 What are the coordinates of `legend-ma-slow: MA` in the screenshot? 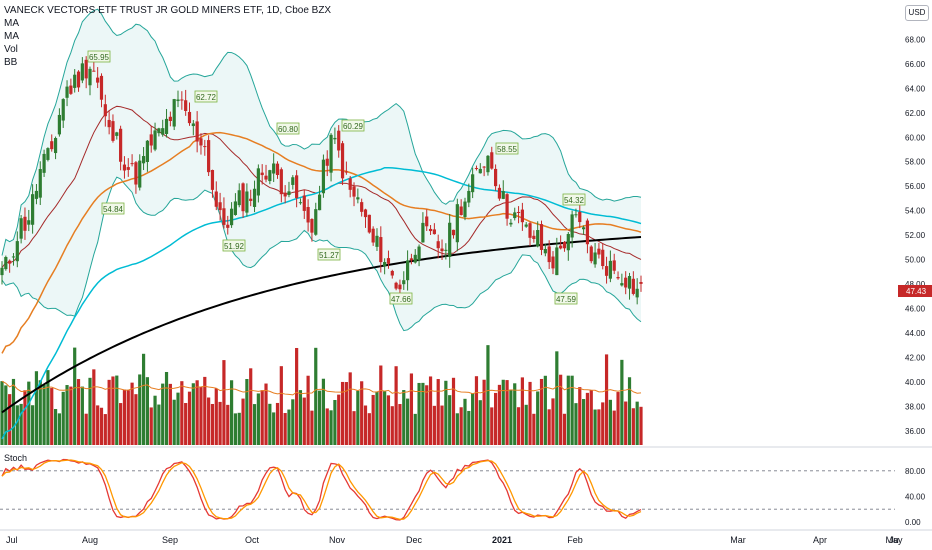 It's located at (11, 36).